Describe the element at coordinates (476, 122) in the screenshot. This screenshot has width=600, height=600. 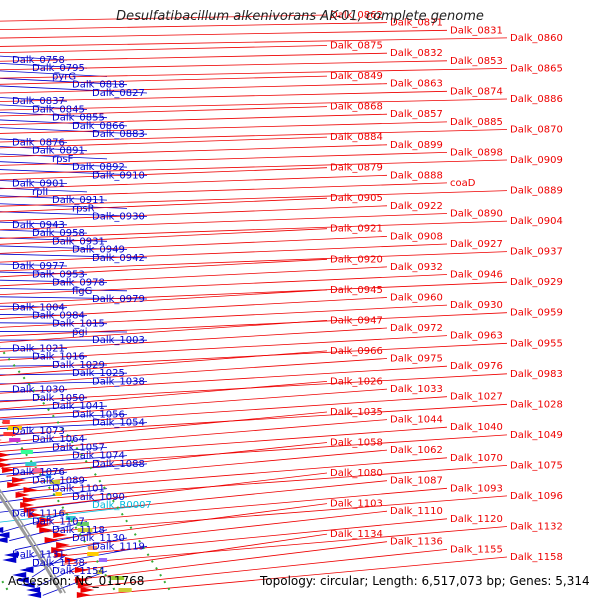
I see `right-gene-label: Dalk_0885` at that location.